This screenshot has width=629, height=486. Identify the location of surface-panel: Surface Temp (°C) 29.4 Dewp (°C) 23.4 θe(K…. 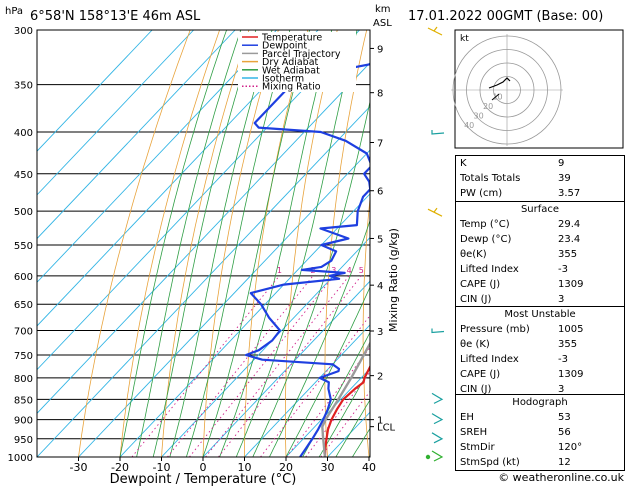
(540, 254).